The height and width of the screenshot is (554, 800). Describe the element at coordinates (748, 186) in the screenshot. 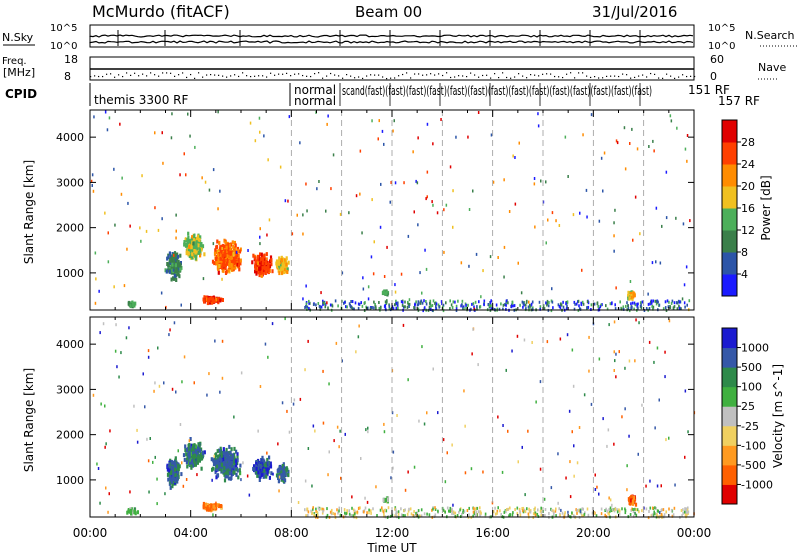

I see `power-colorbar-tick-label: 20` at that location.